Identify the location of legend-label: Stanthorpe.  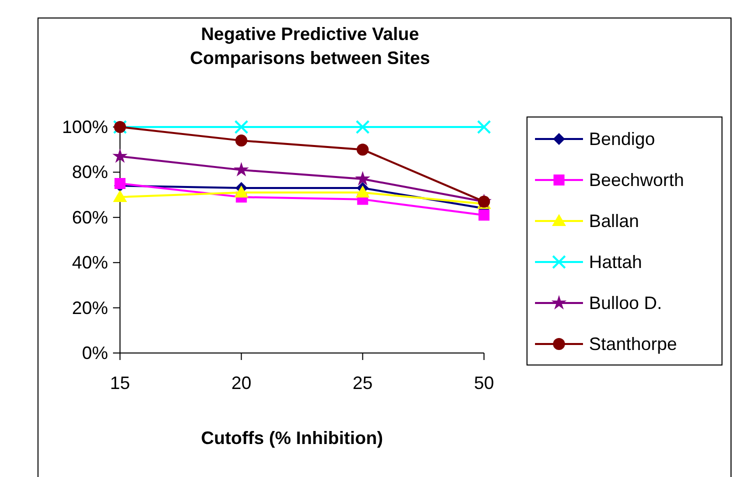
(633, 344).